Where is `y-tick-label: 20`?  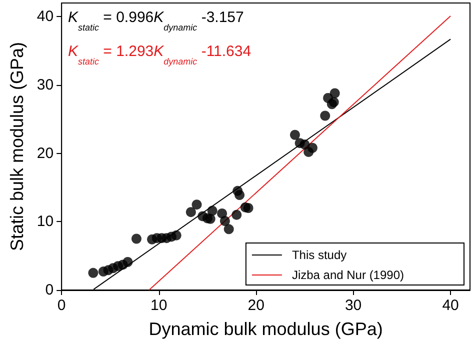
y-tick-label: 20 is located at coordinates (45, 153).